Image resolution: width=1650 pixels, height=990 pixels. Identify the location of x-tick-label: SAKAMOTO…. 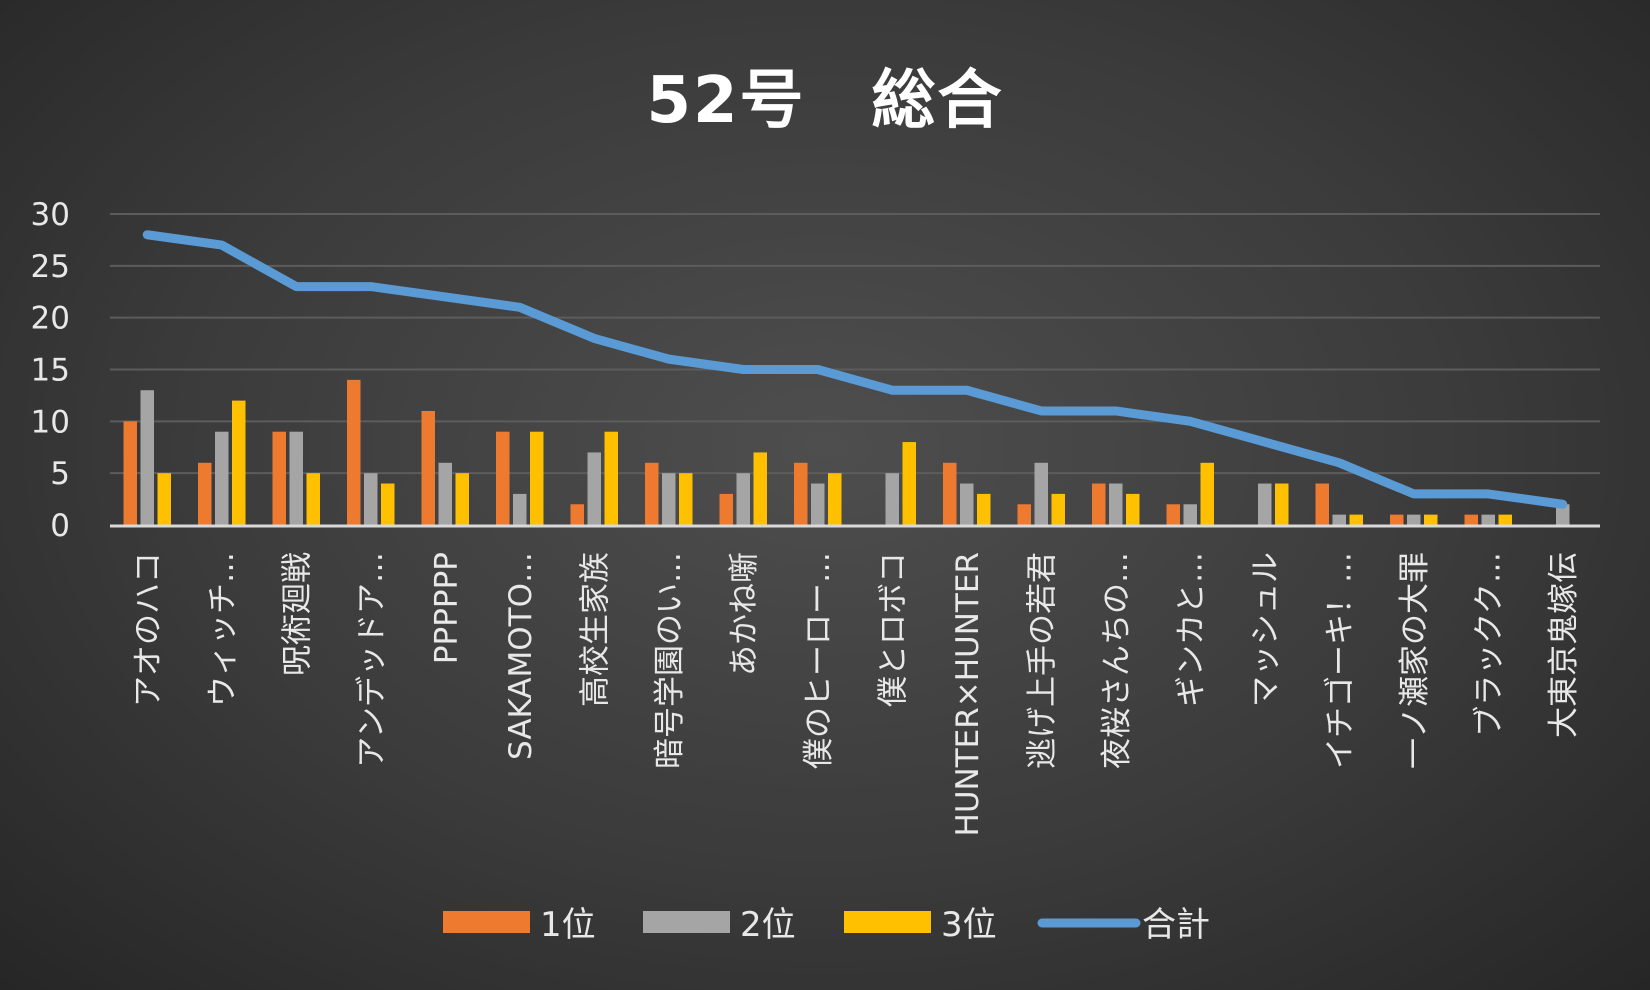
(521, 656).